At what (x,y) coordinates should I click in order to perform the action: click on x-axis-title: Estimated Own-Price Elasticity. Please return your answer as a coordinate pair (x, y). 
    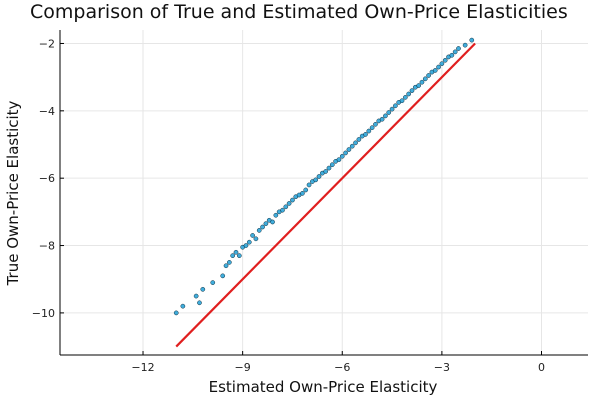
    Looking at the image, I should click on (323, 387).